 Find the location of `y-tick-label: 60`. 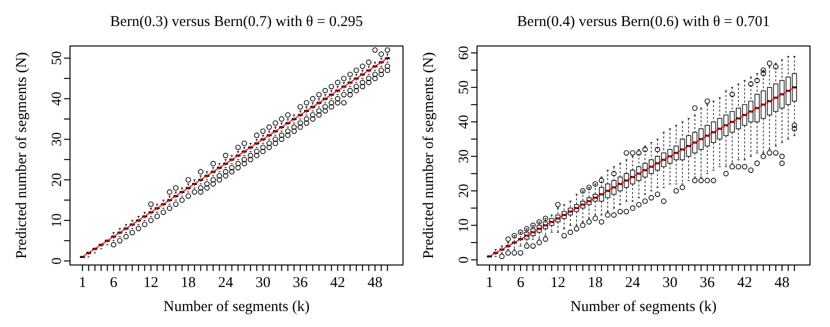

y-tick-label: 60 is located at coordinates (464, 53).